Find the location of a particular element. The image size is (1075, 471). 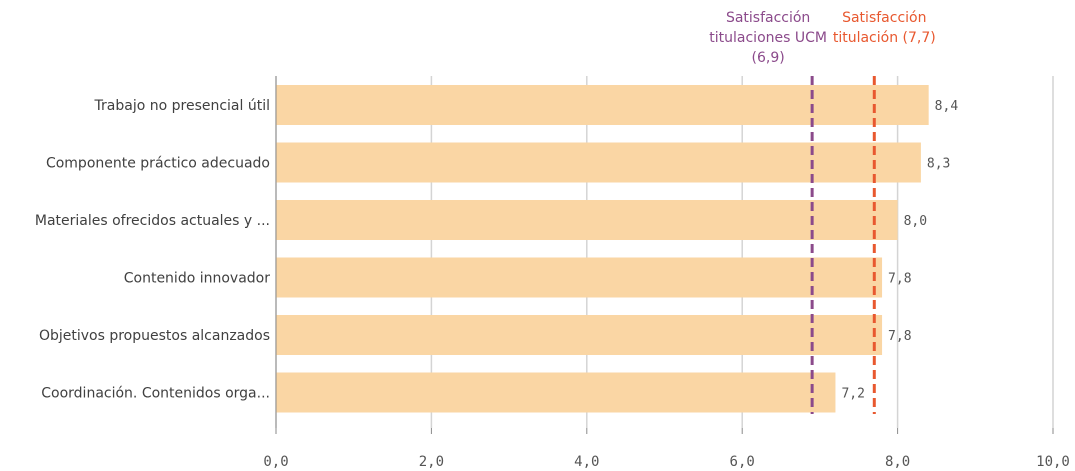

x-tick-label: 6,0 is located at coordinates (742, 462).